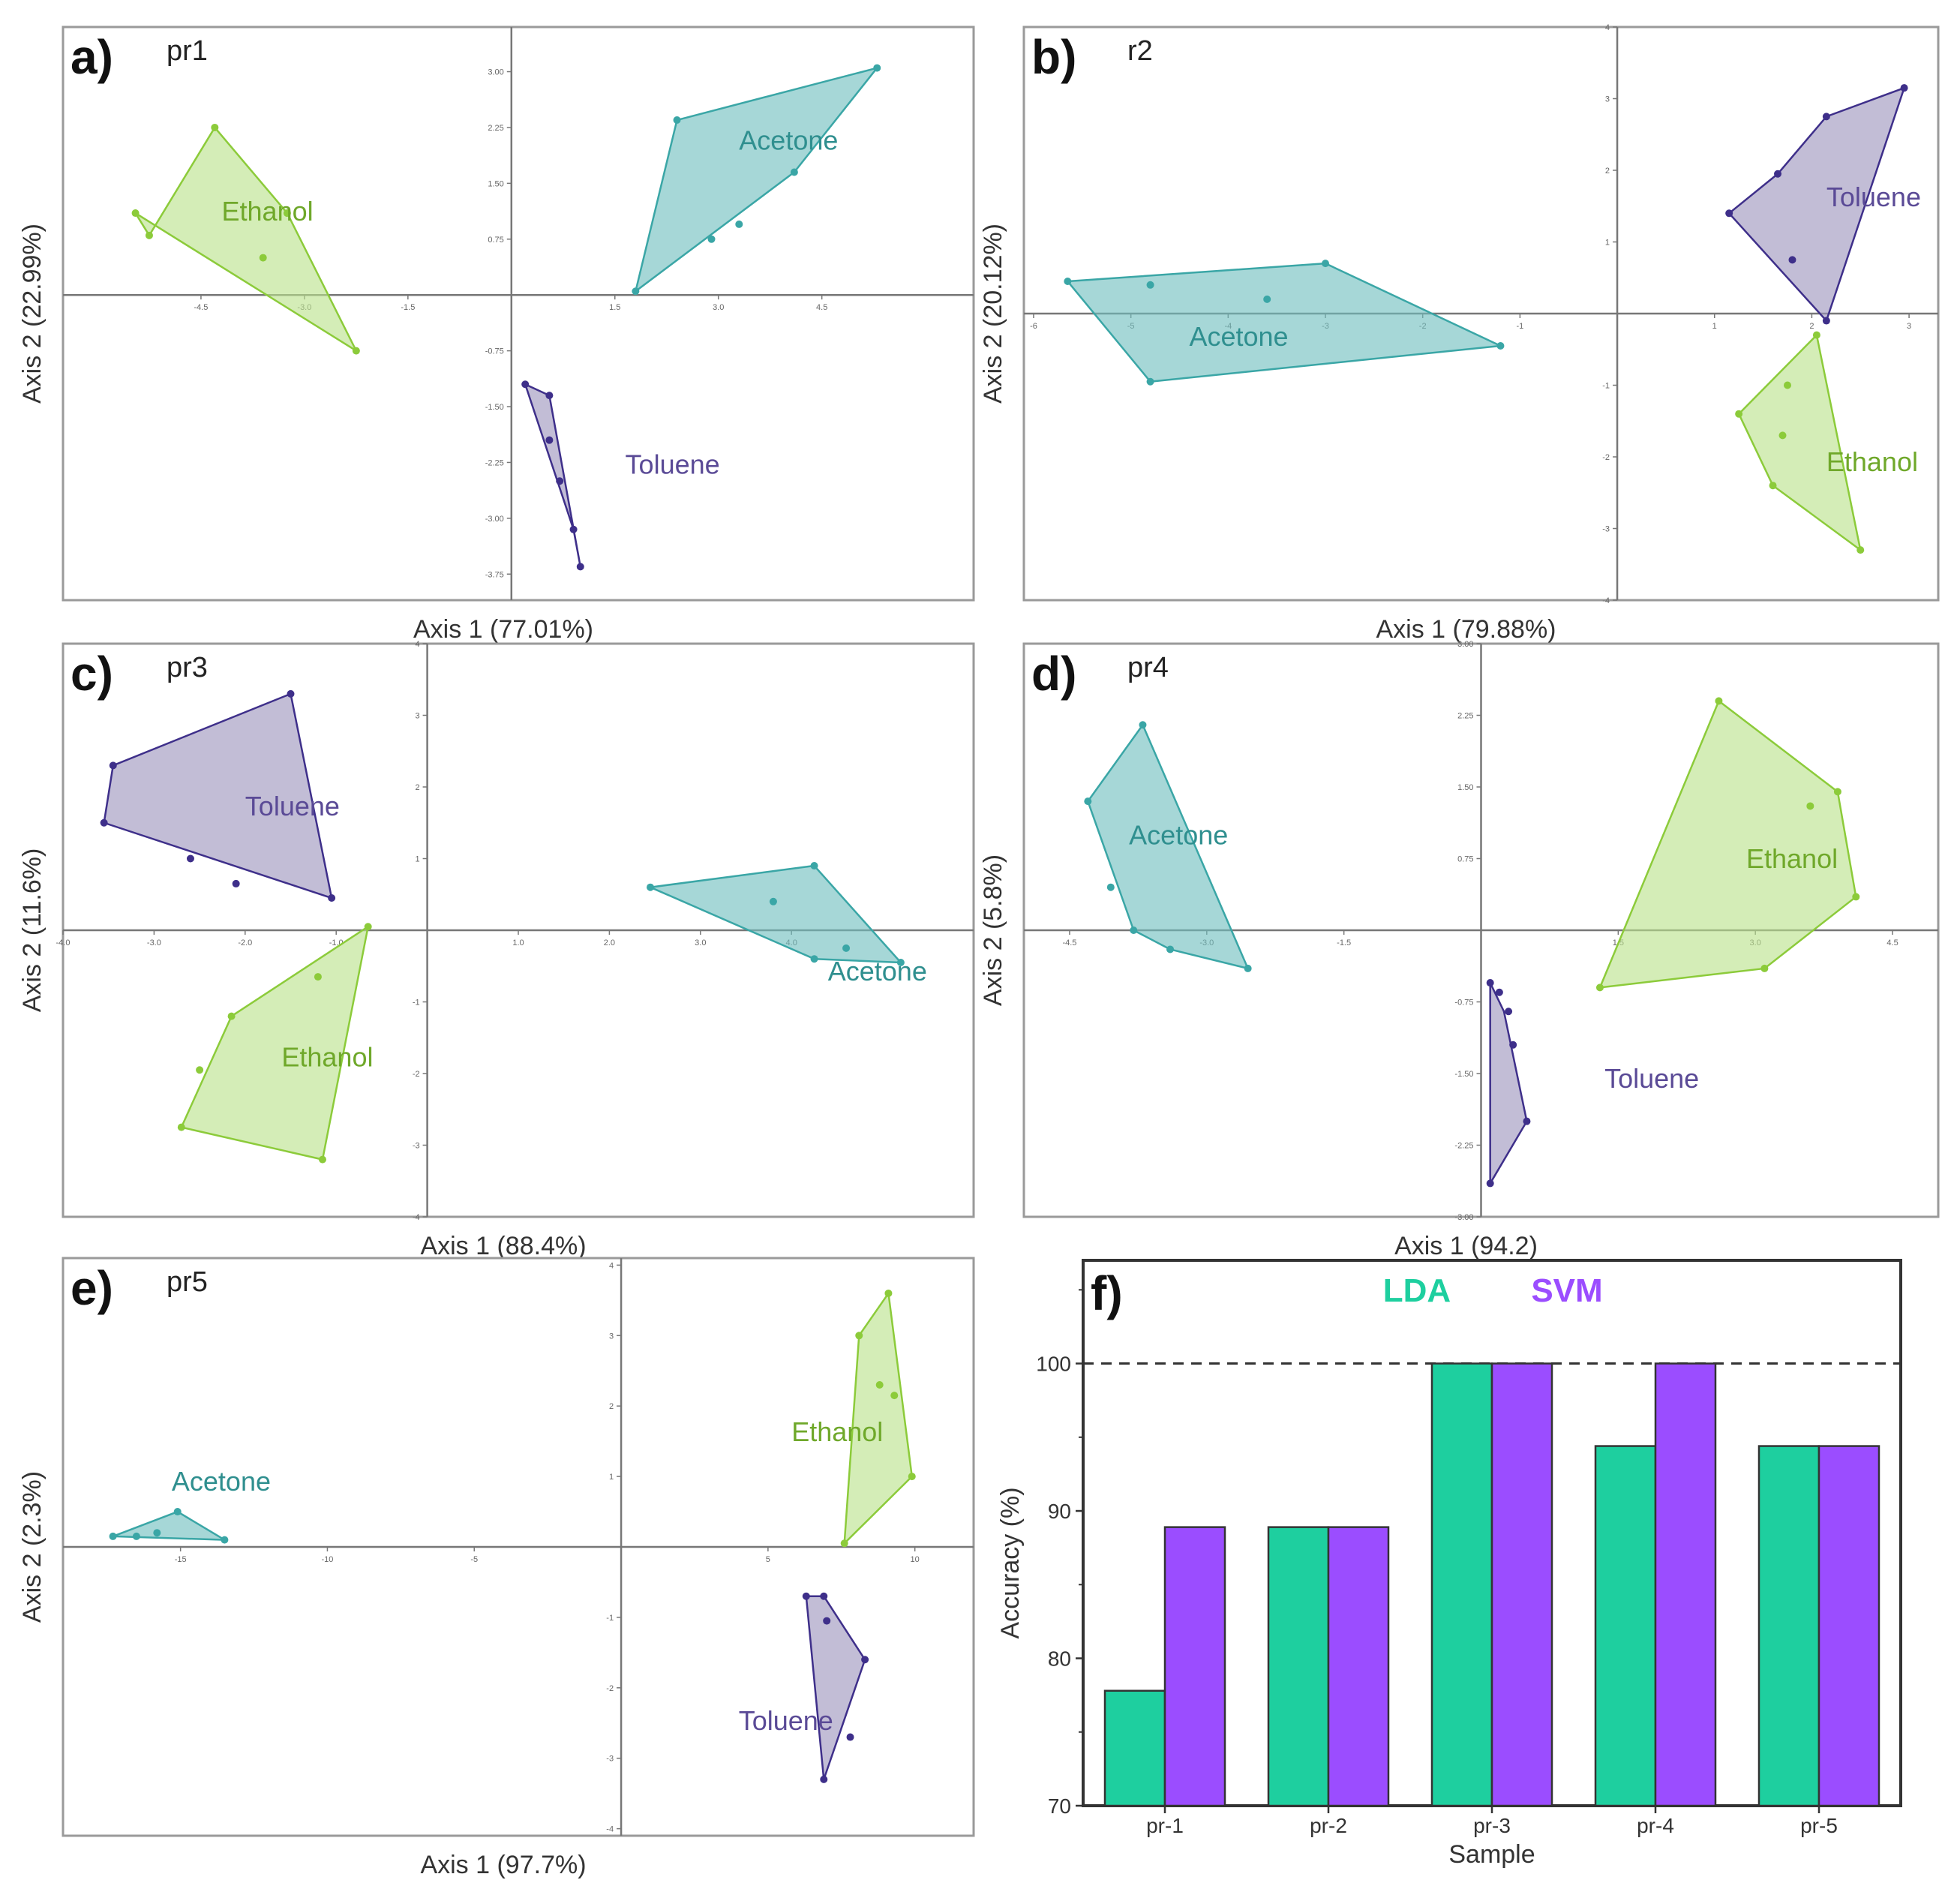 The height and width of the screenshot is (1895, 1960). Describe the element at coordinates (92, 1288) in the screenshot. I see `panel-letter: e)` at that location.